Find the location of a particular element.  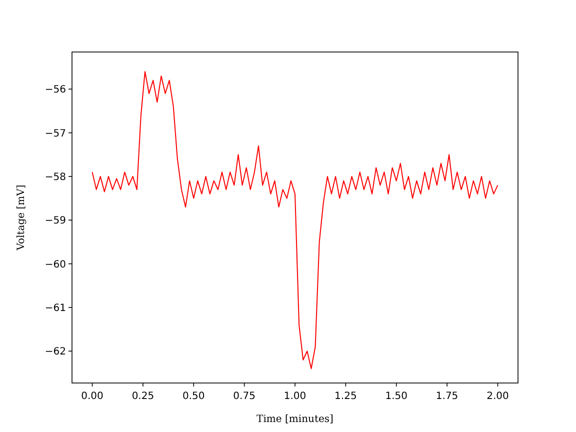

y-tick-label: −61 is located at coordinates (55, 308).